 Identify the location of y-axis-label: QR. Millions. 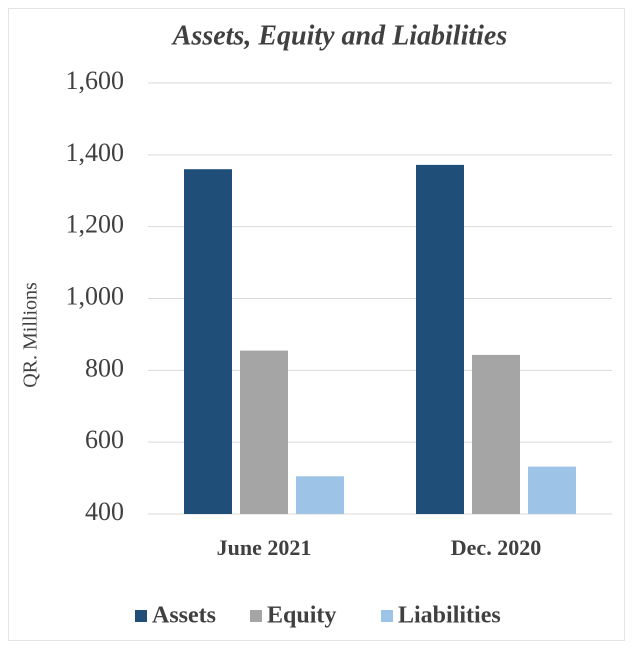
(31, 335).